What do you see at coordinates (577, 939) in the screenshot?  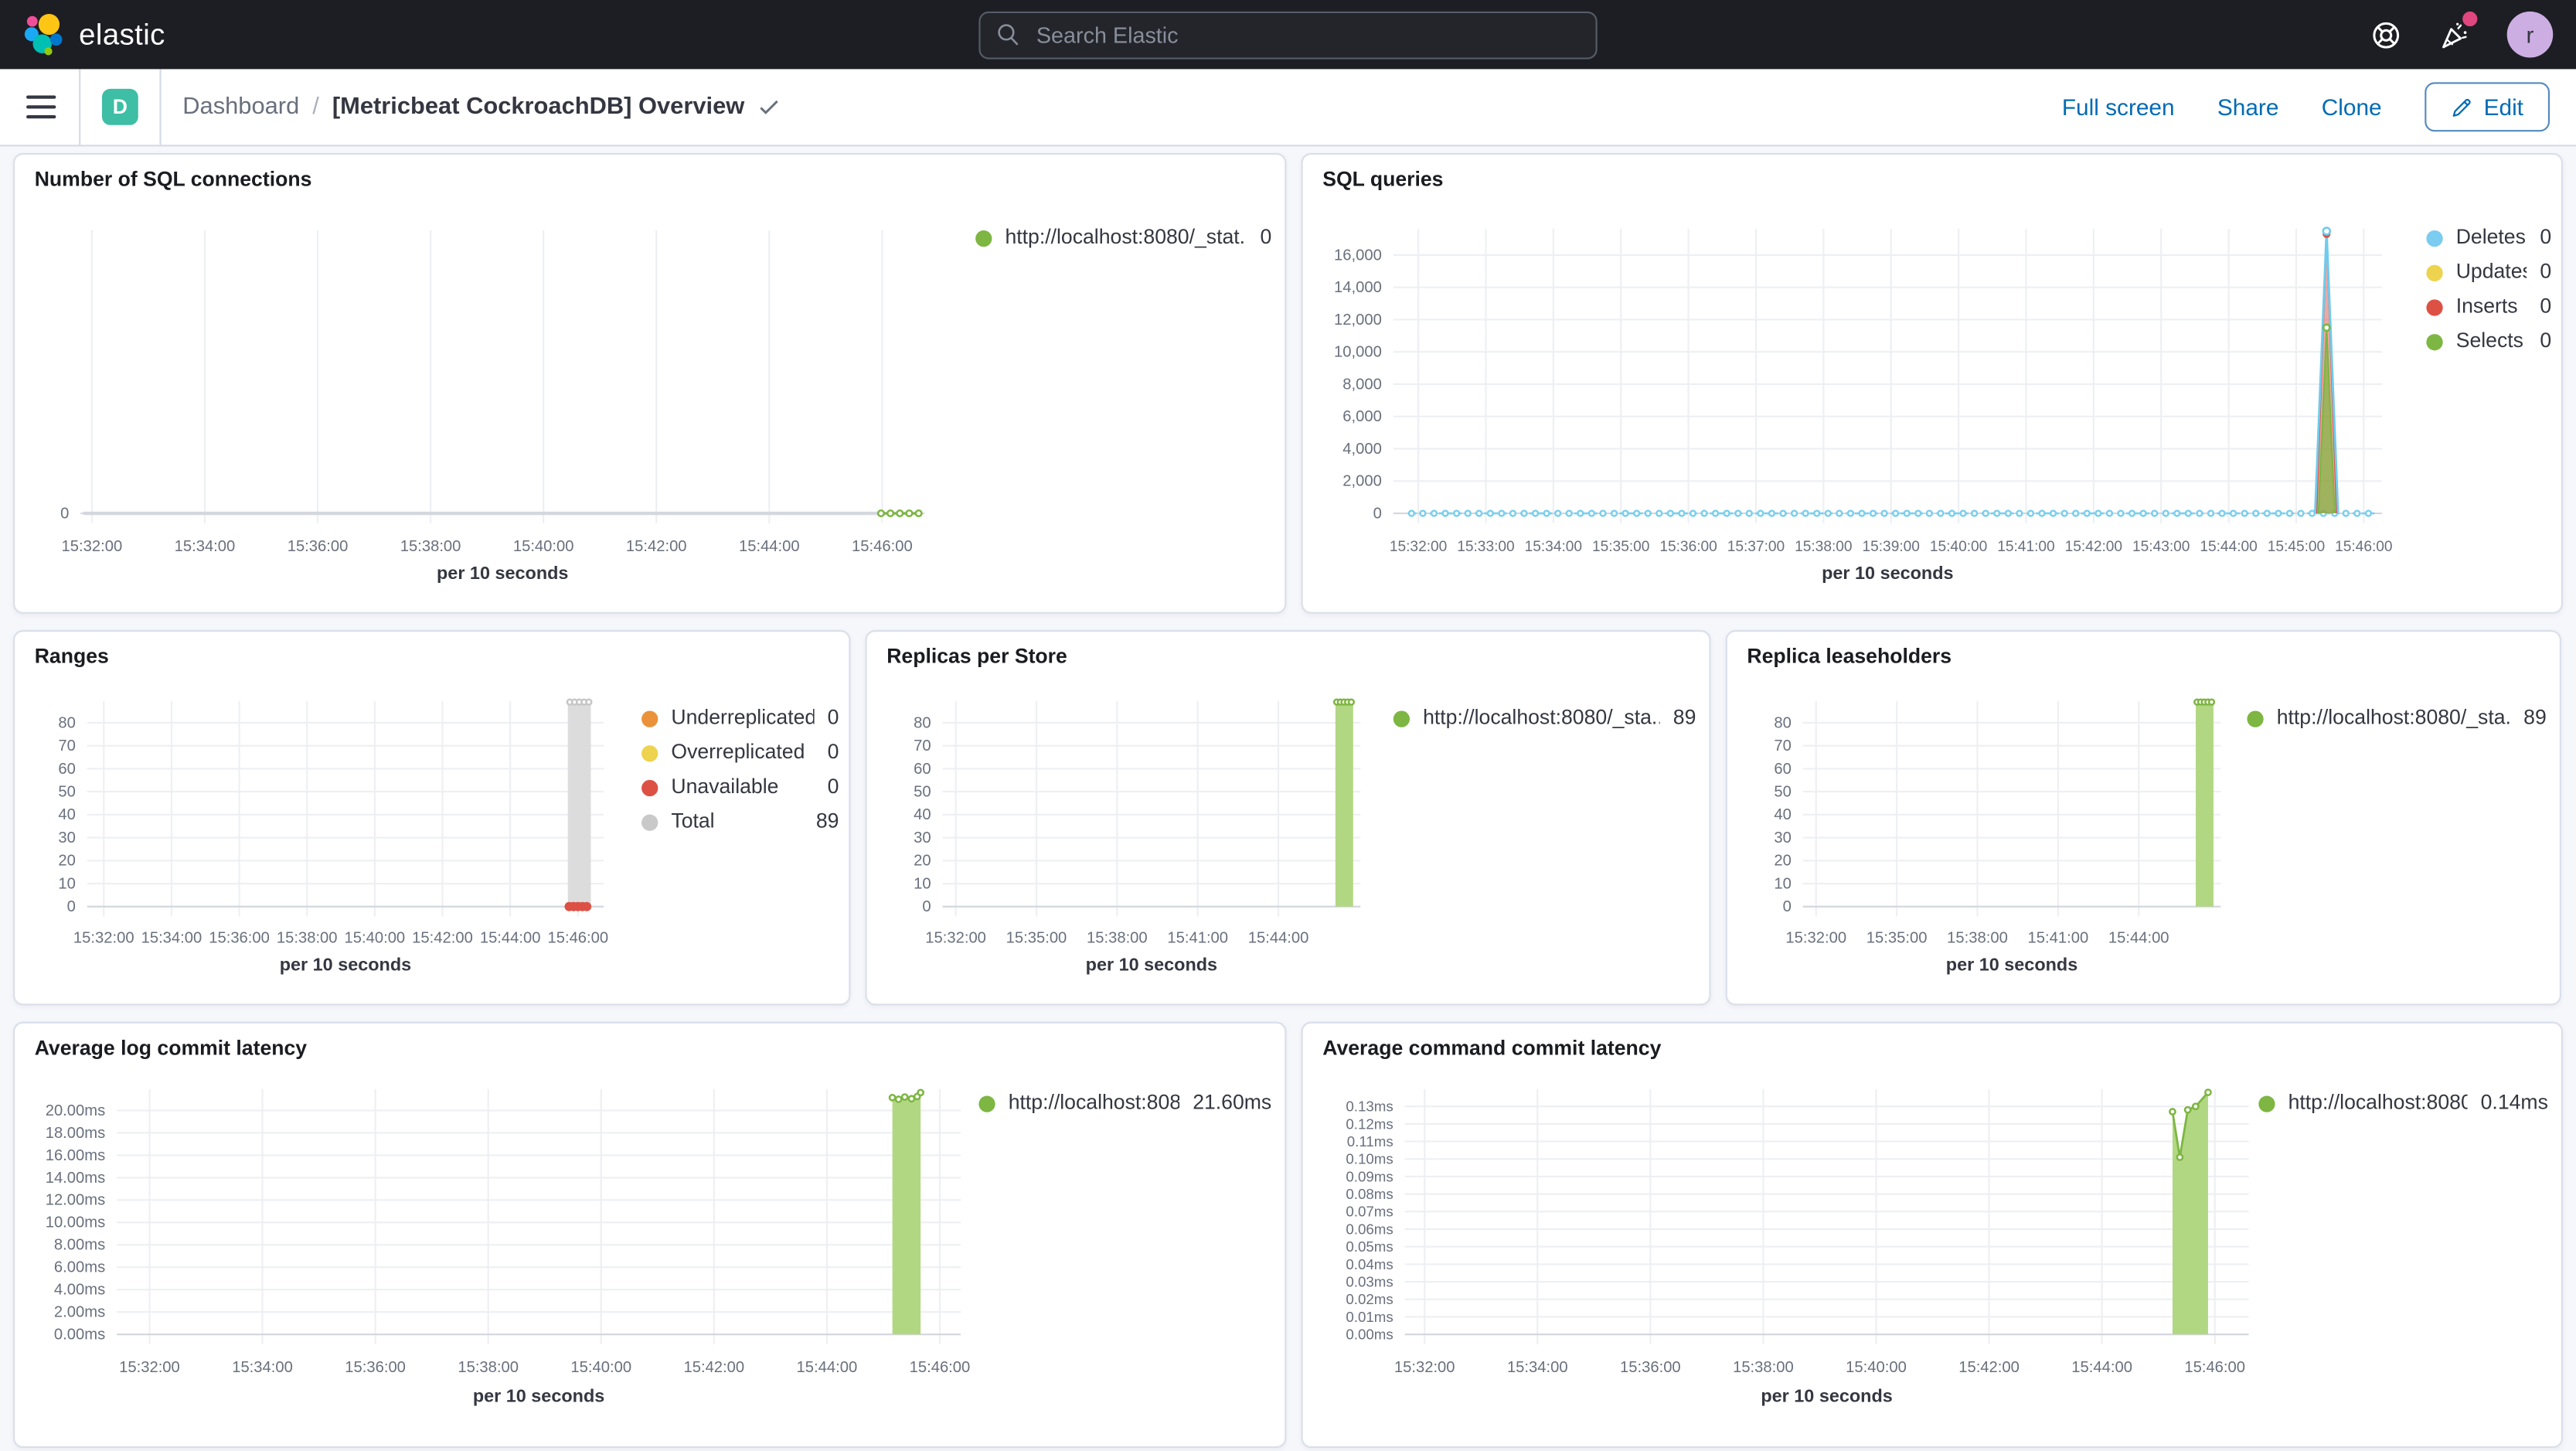 I see `svg-text: 15:46:00` at bounding box center [577, 939].